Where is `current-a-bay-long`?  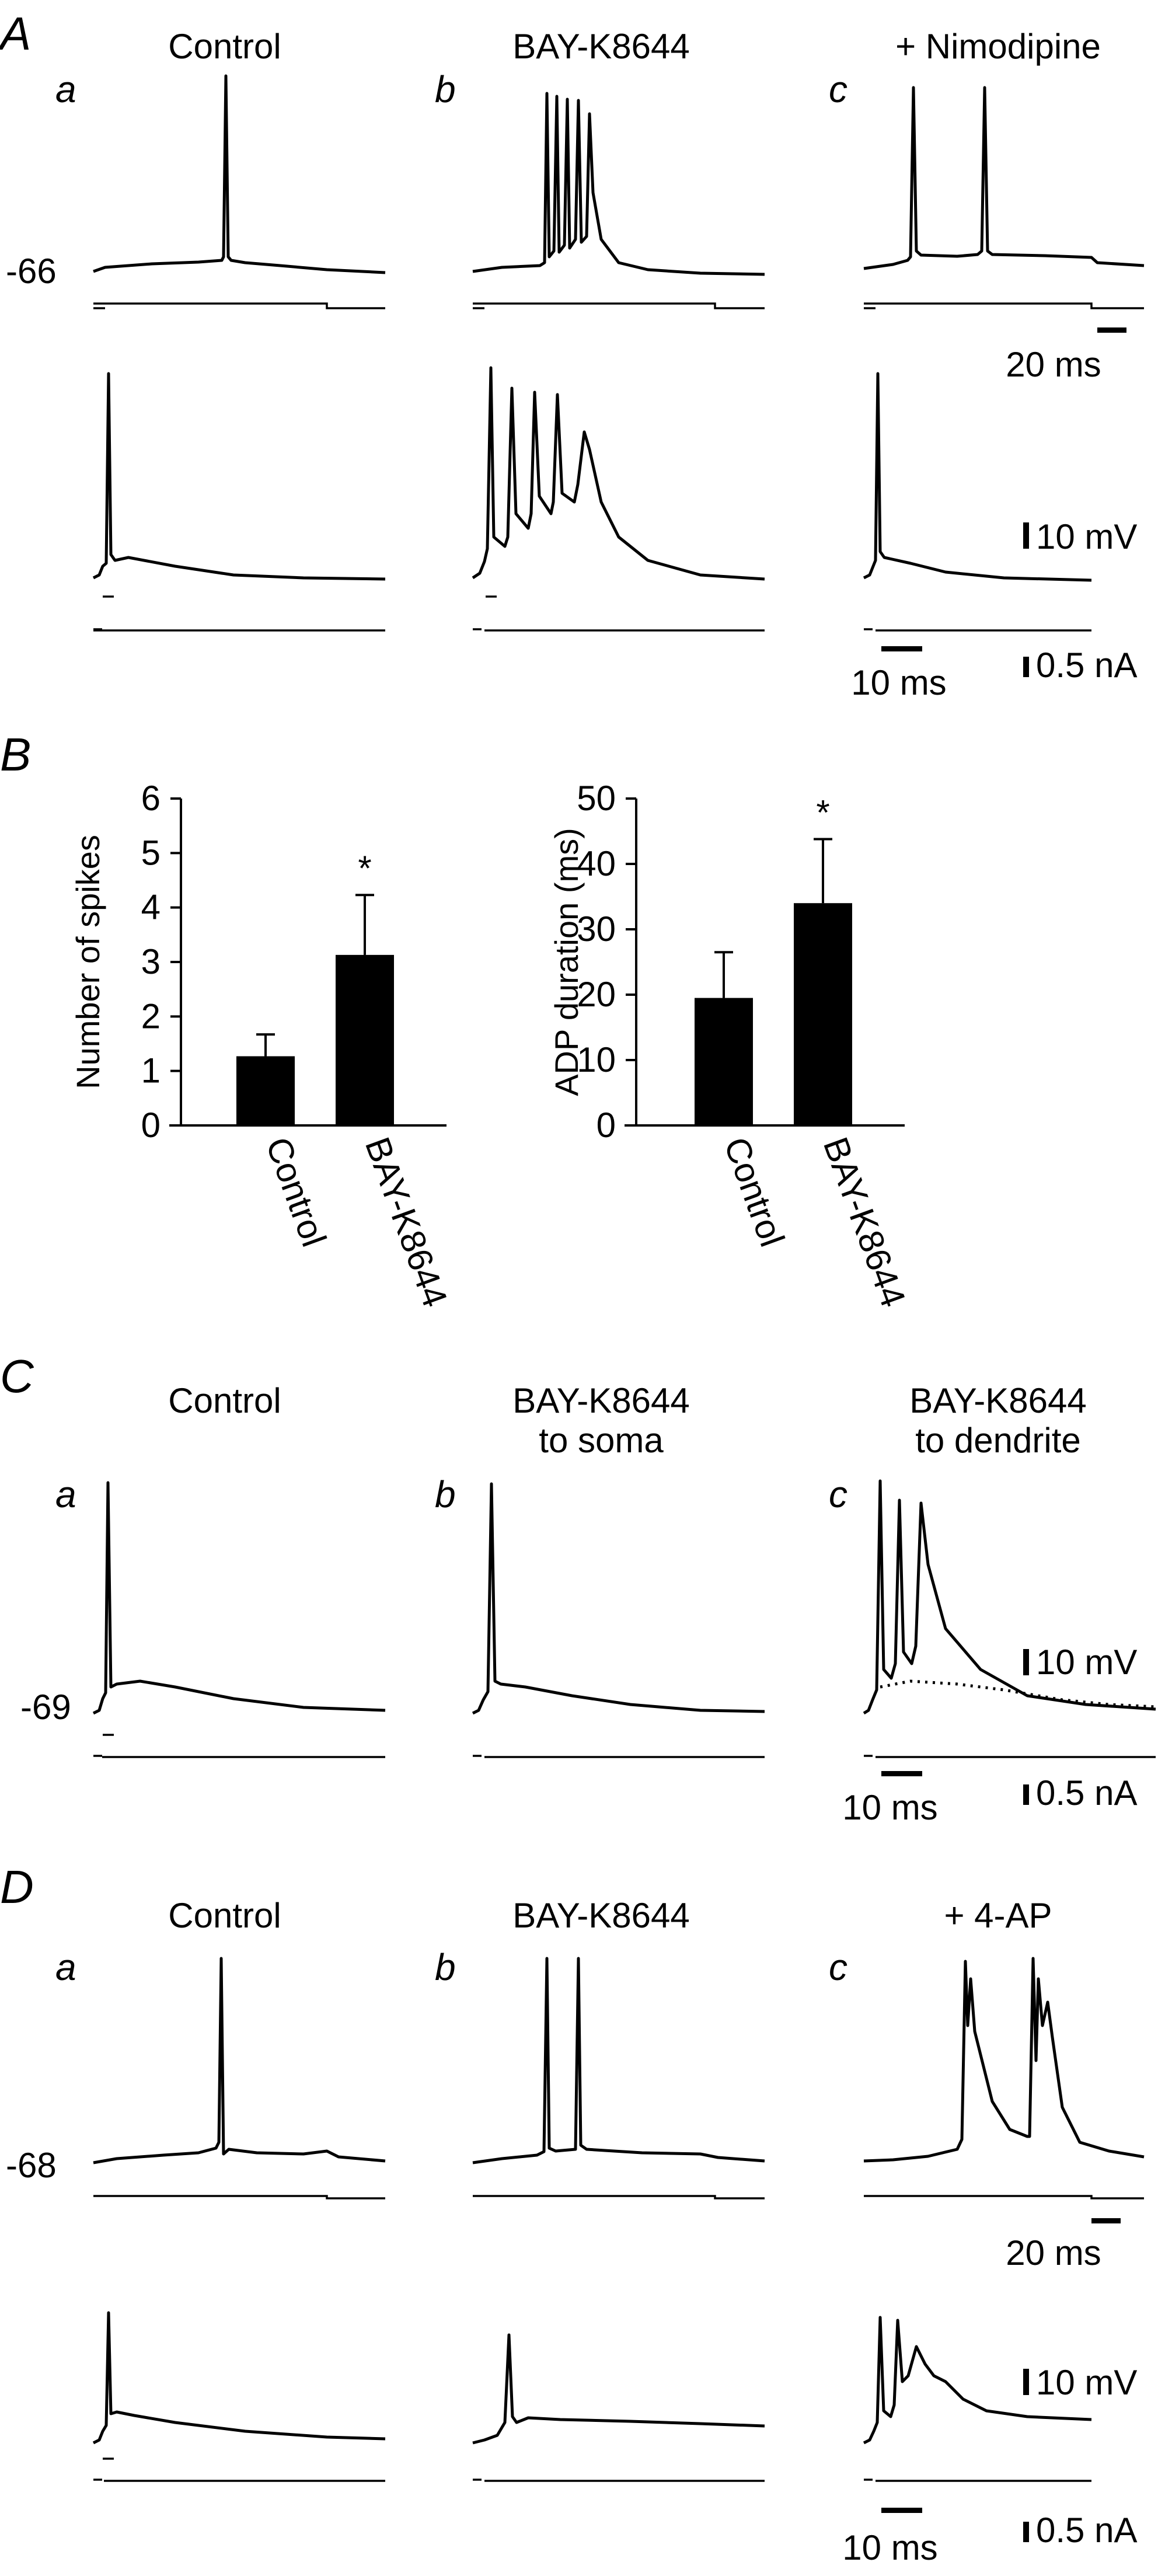 current-a-bay-long is located at coordinates (619, 305).